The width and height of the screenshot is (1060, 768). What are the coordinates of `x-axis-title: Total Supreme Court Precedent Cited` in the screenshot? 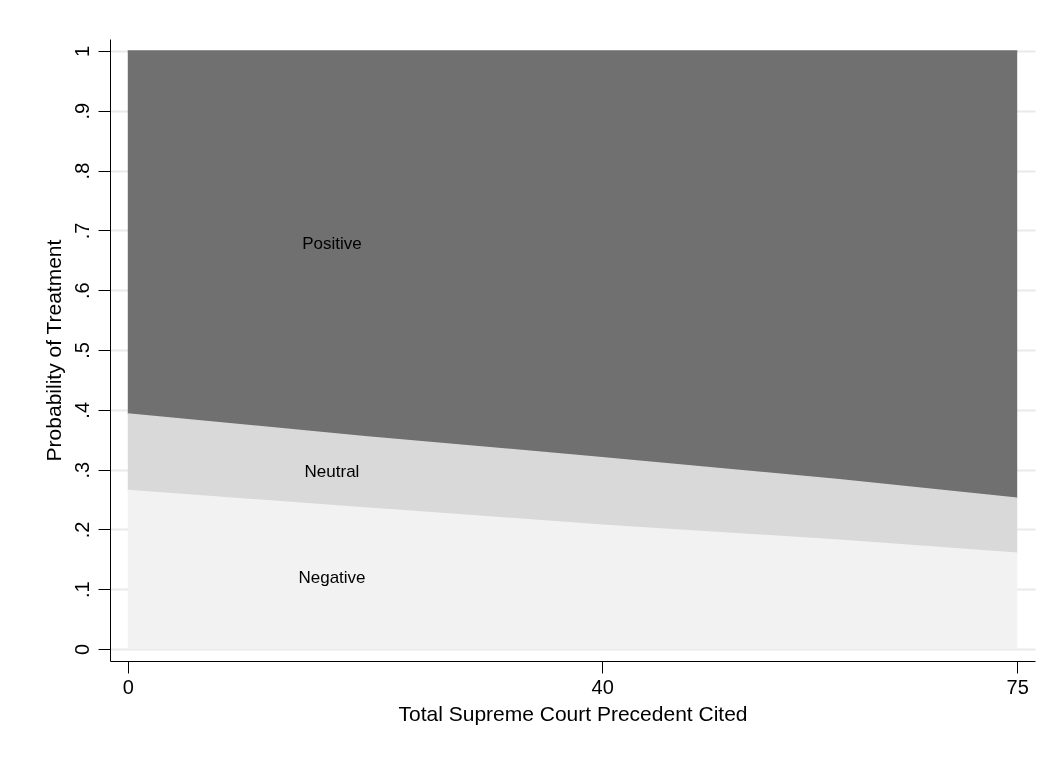 It's located at (573, 713).